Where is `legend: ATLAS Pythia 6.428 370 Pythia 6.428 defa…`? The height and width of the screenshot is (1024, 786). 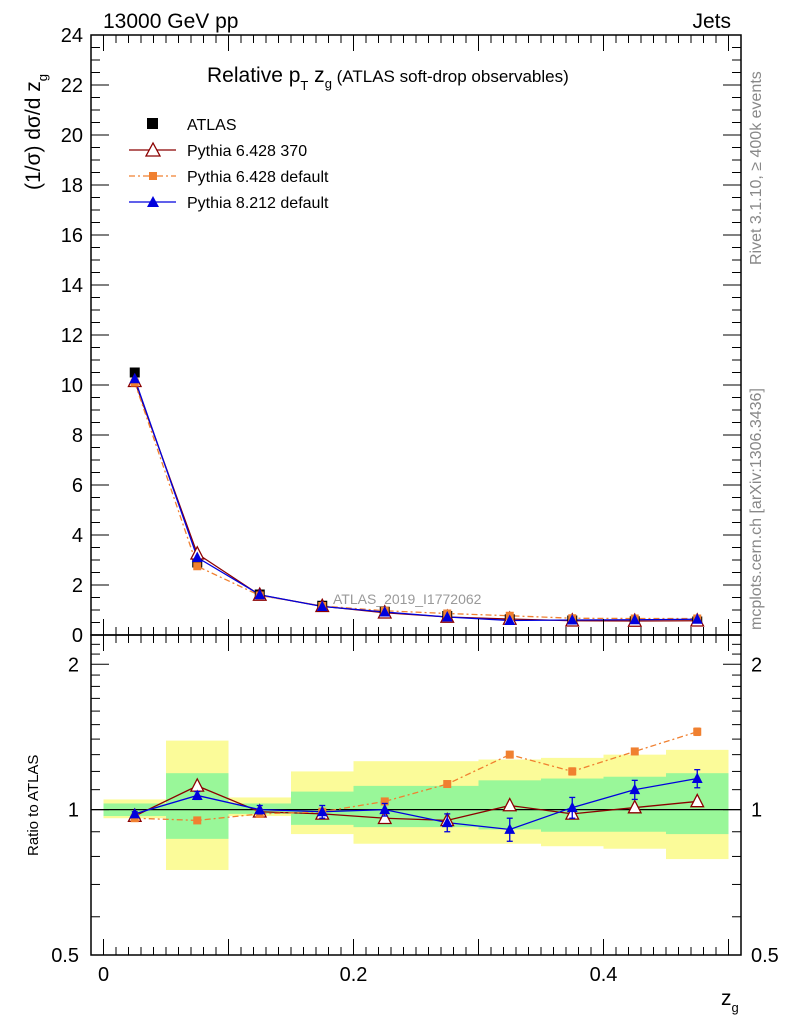
legend: ATLAS Pythia 6.428 370 Pythia 6.428 defa… is located at coordinates (229, 164).